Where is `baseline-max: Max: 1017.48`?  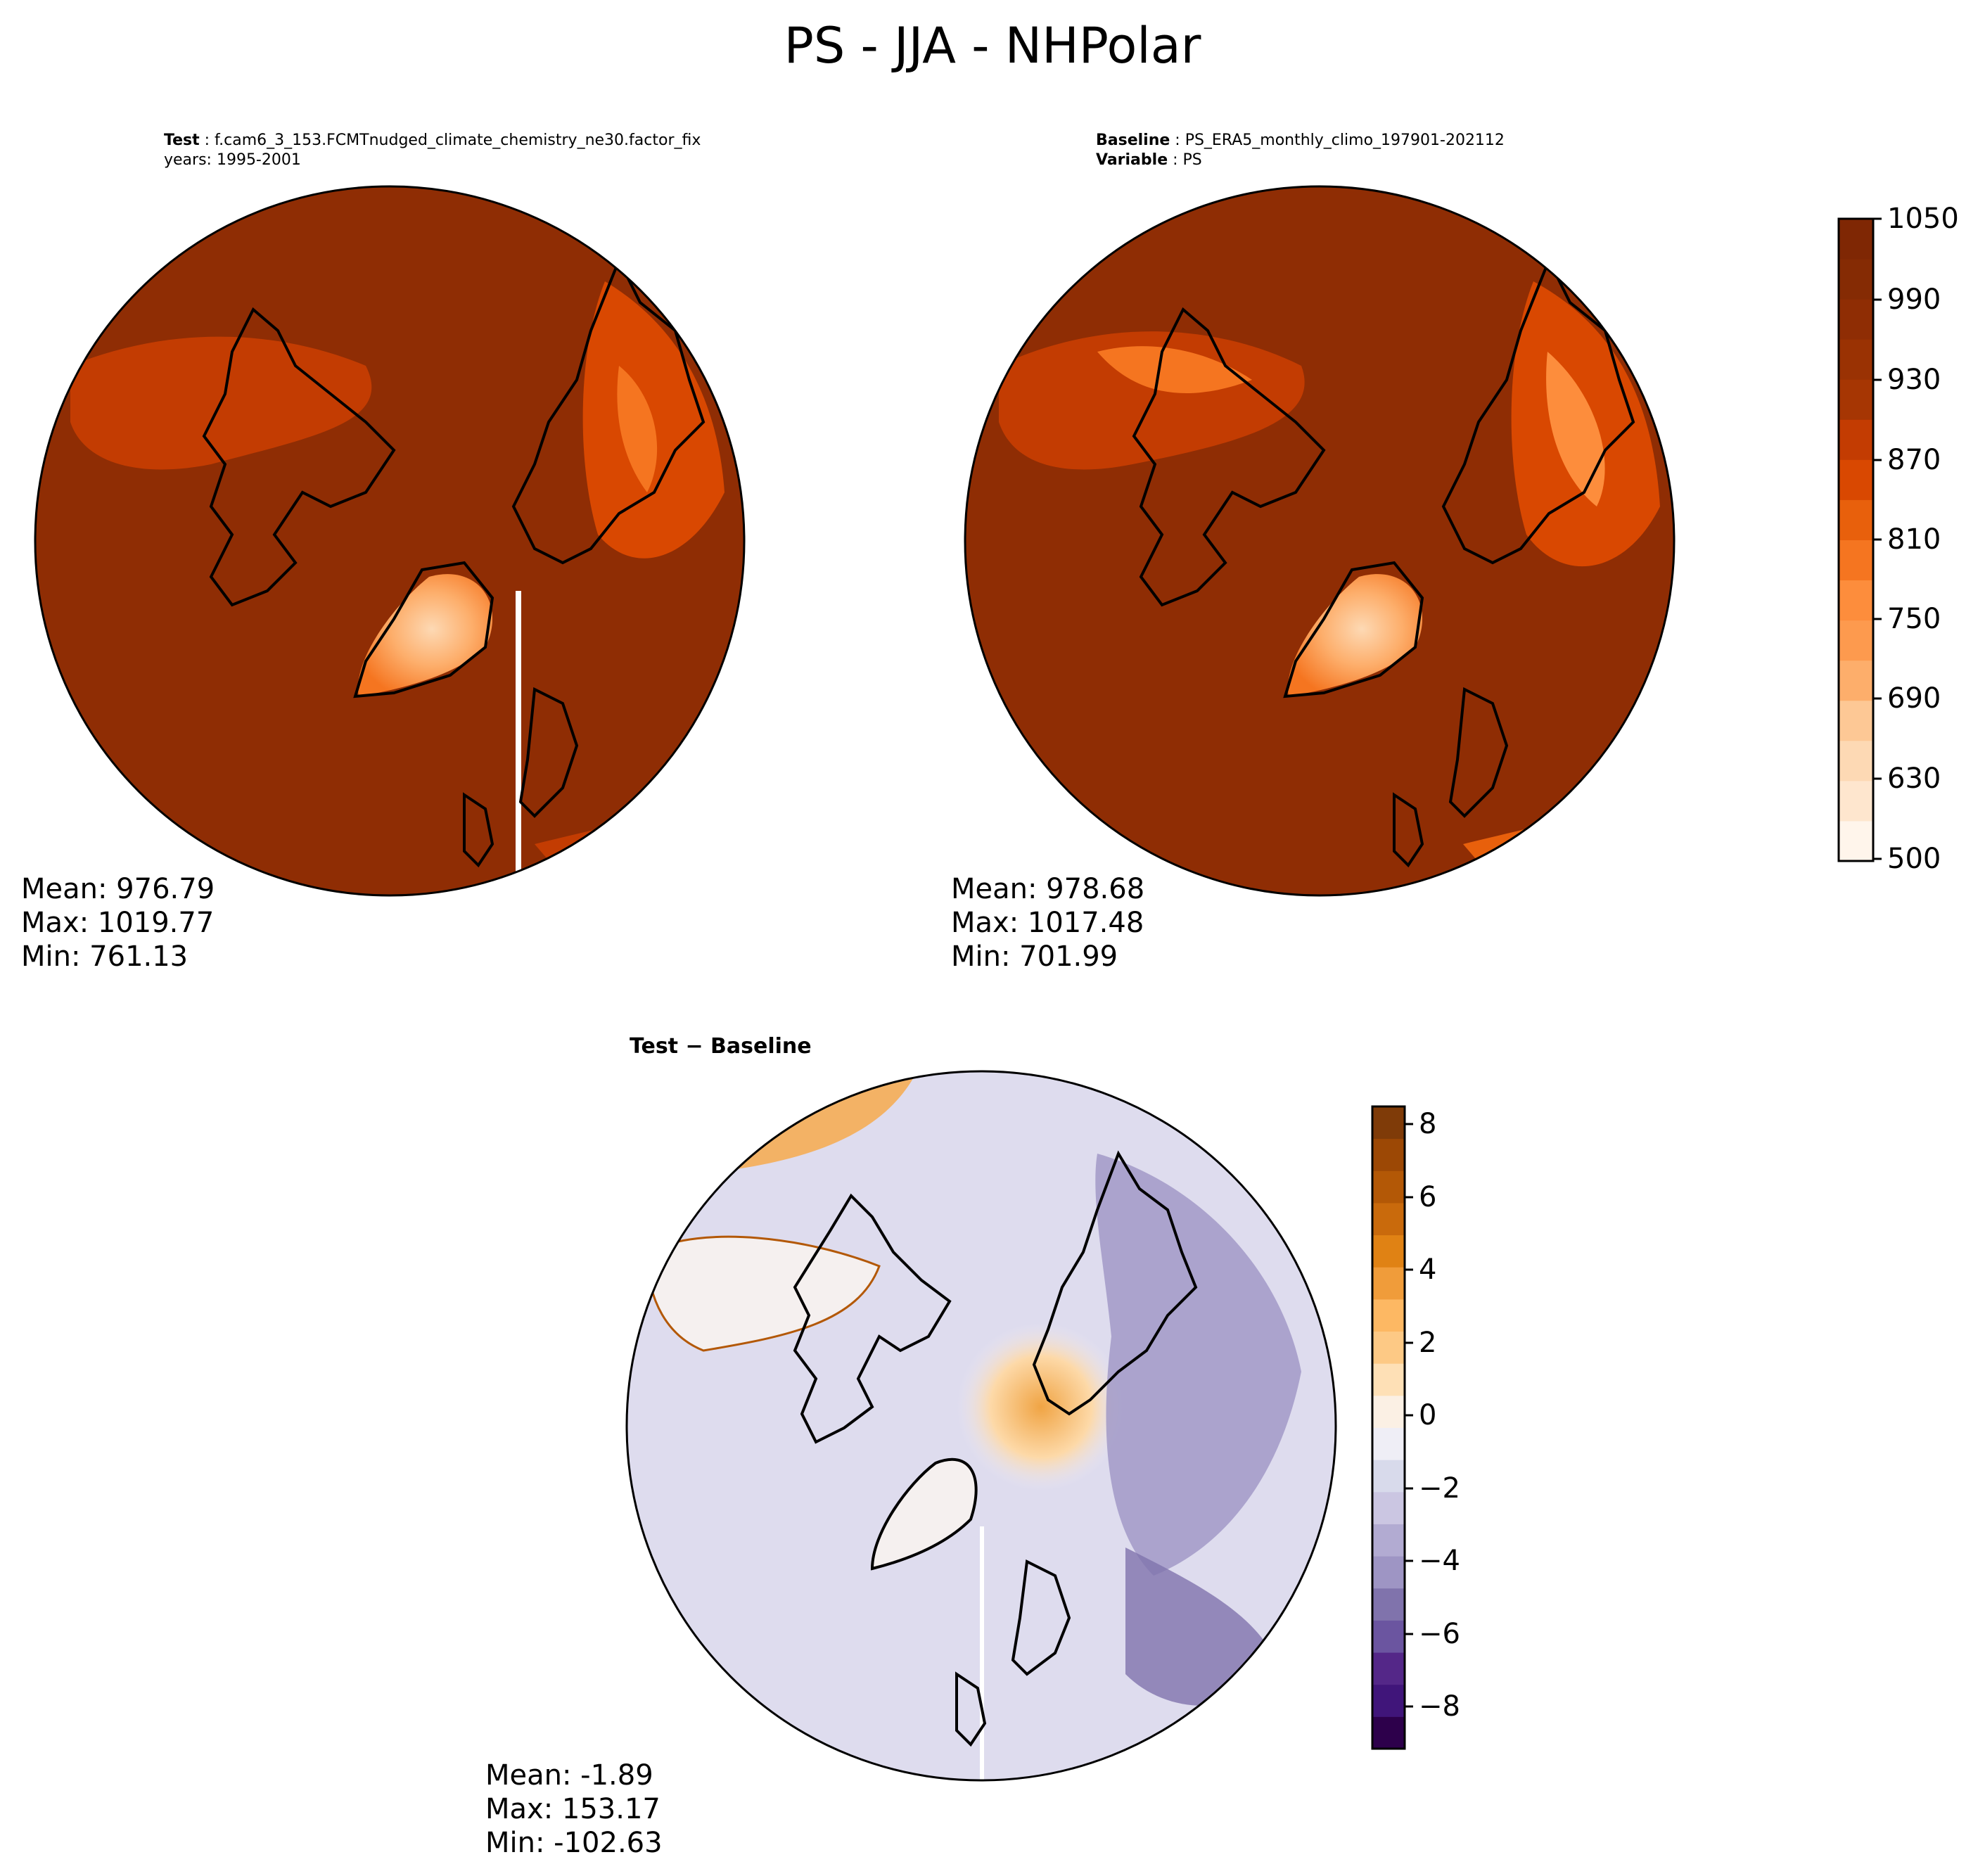
baseline-max: Max: 1017.48 is located at coordinates (1047, 923).